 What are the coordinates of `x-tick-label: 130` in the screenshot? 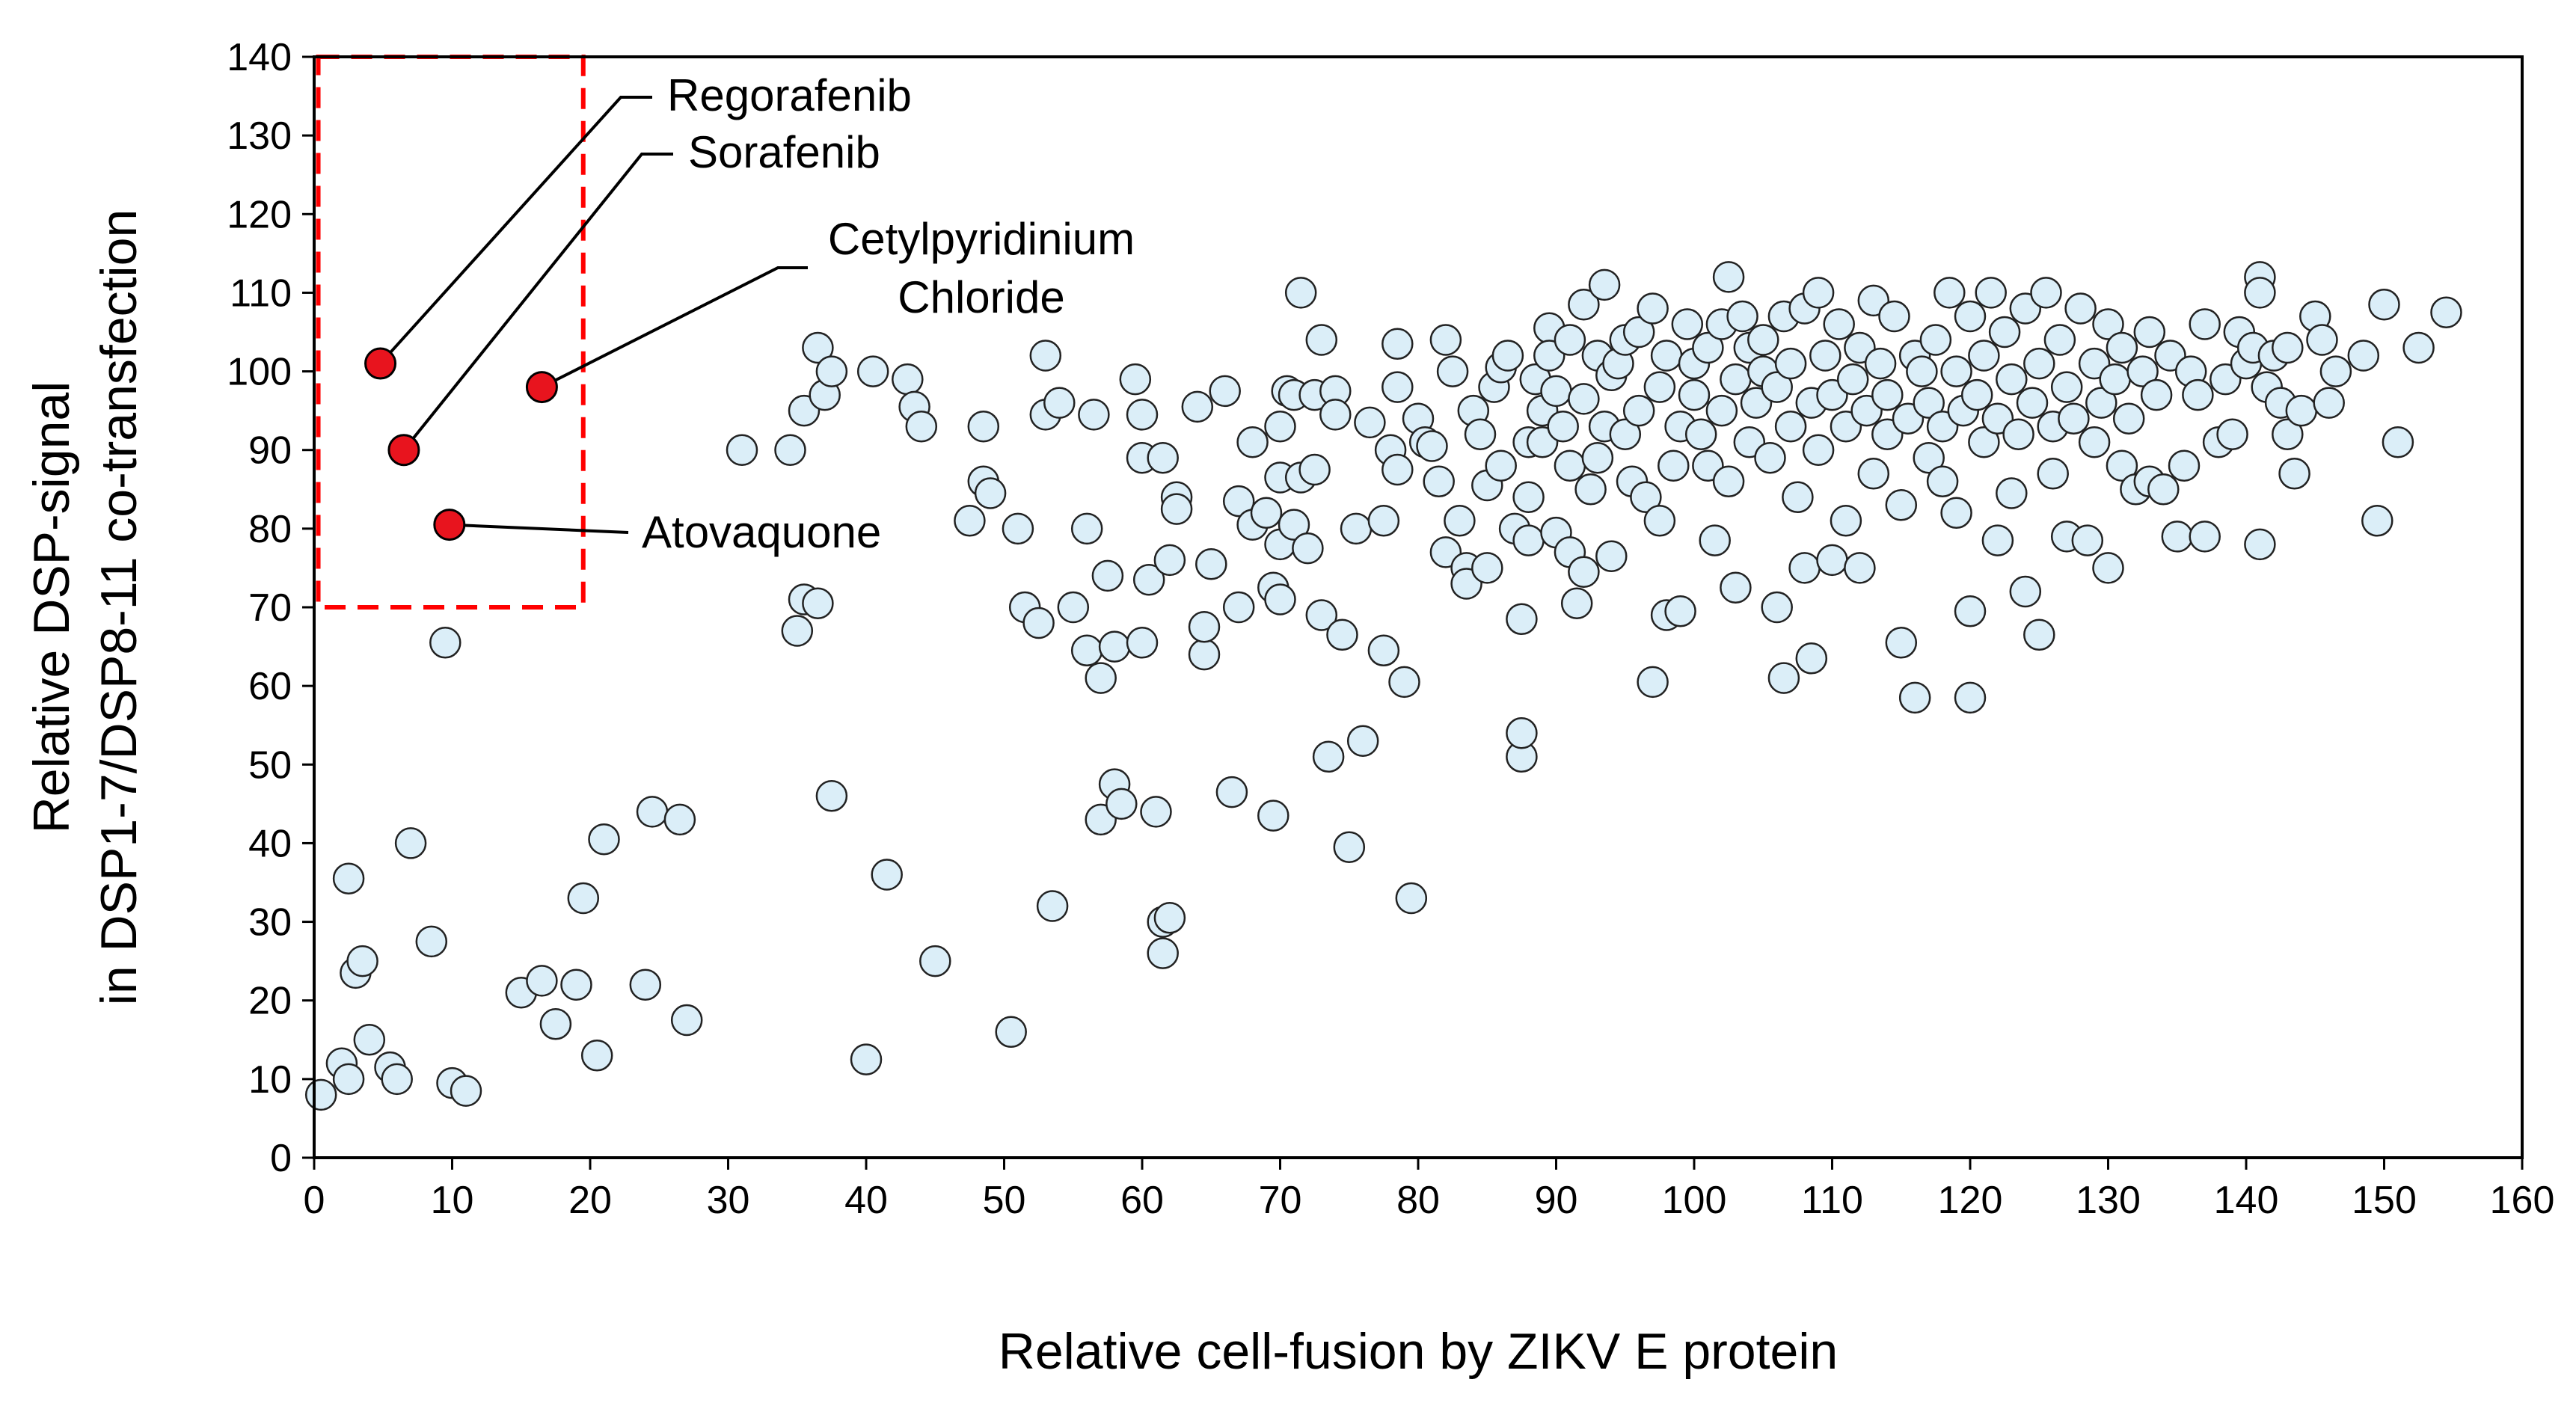 It's located at (2108, 1200).